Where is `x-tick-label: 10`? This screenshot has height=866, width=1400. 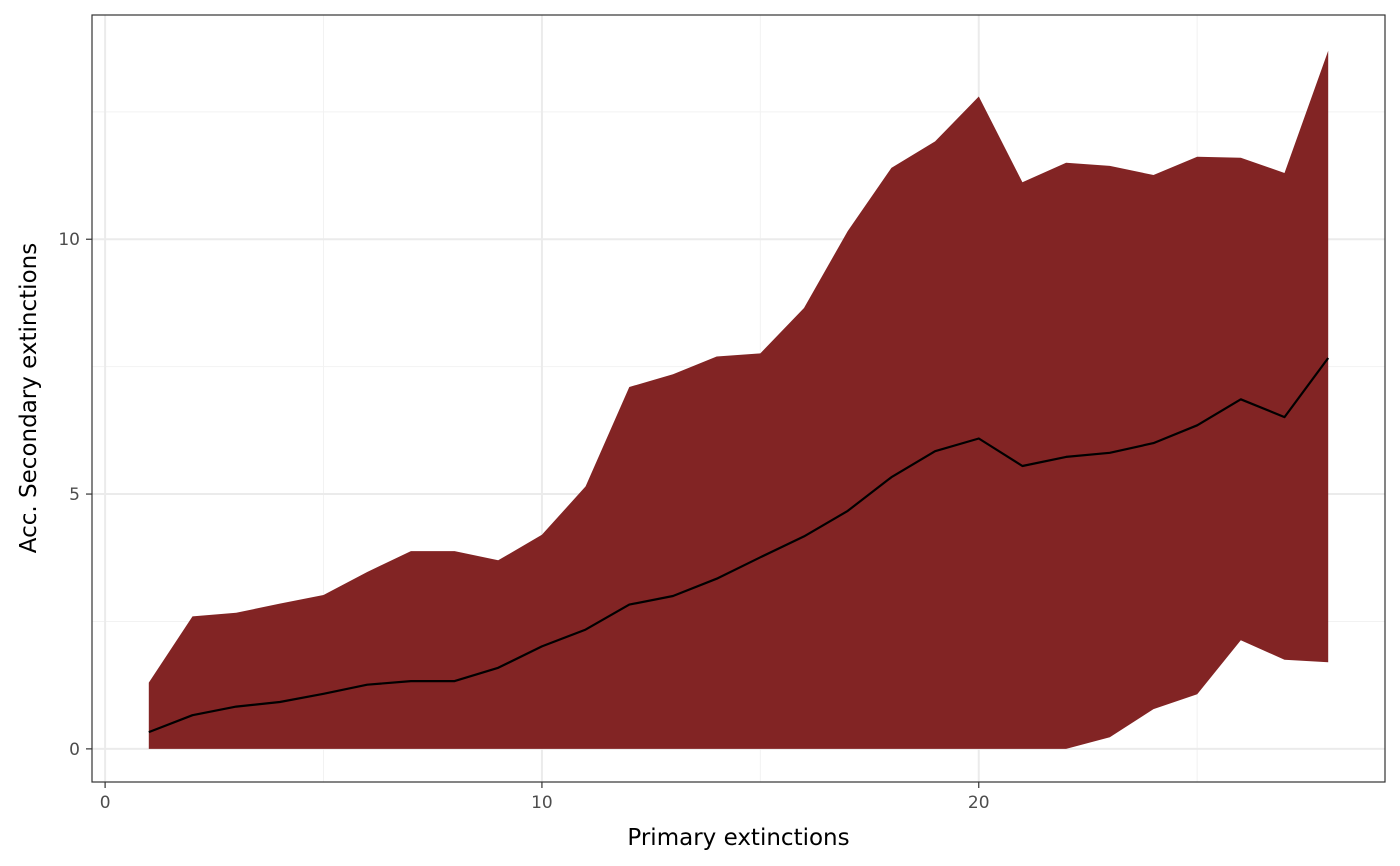 x-tick-label: 10 is located at coordinates (542, 803).